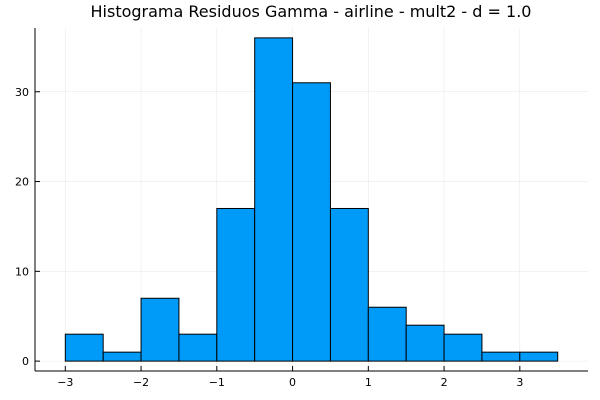 This screenshot has width=600, height=400. Describe the element at coordinates (444, 382) in the screenshot. I see `x-tick-label: 2` at that location.